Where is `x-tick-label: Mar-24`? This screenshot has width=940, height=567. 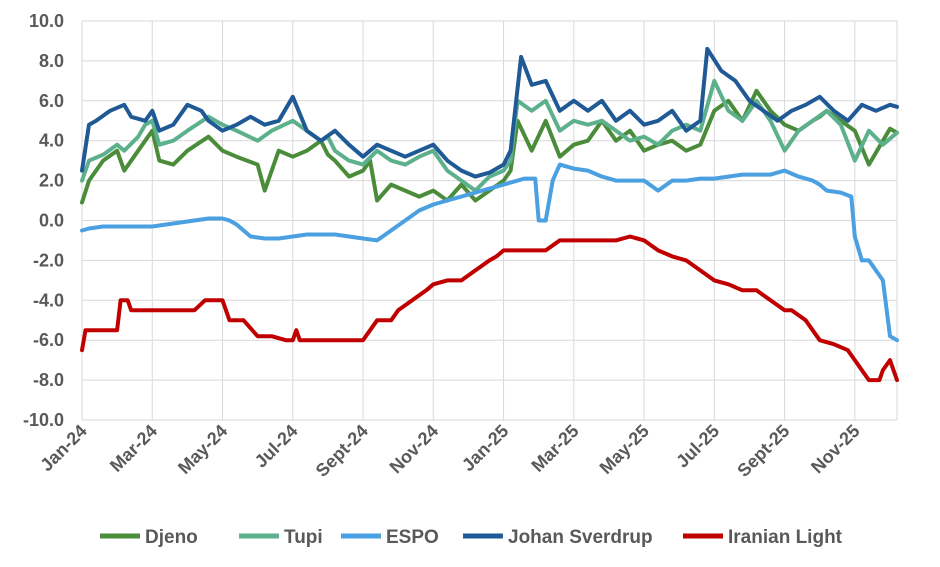 x-tick-label: Mar-24 is located at coordinates (133, 448).